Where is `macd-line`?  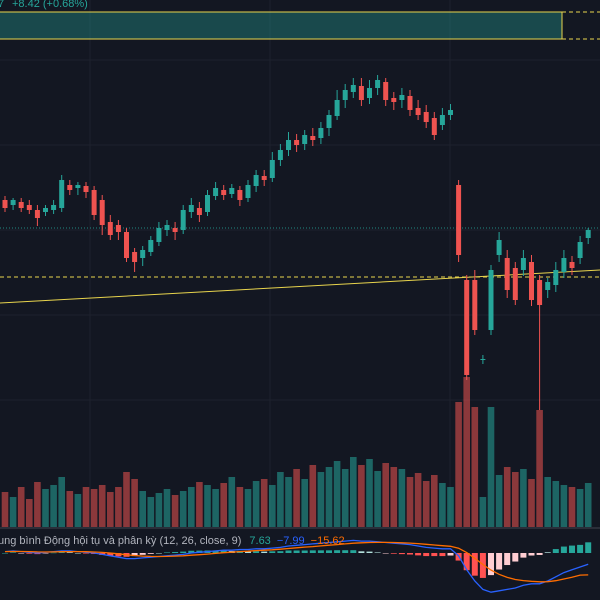 macd-line is located at coordinates (296, 566).